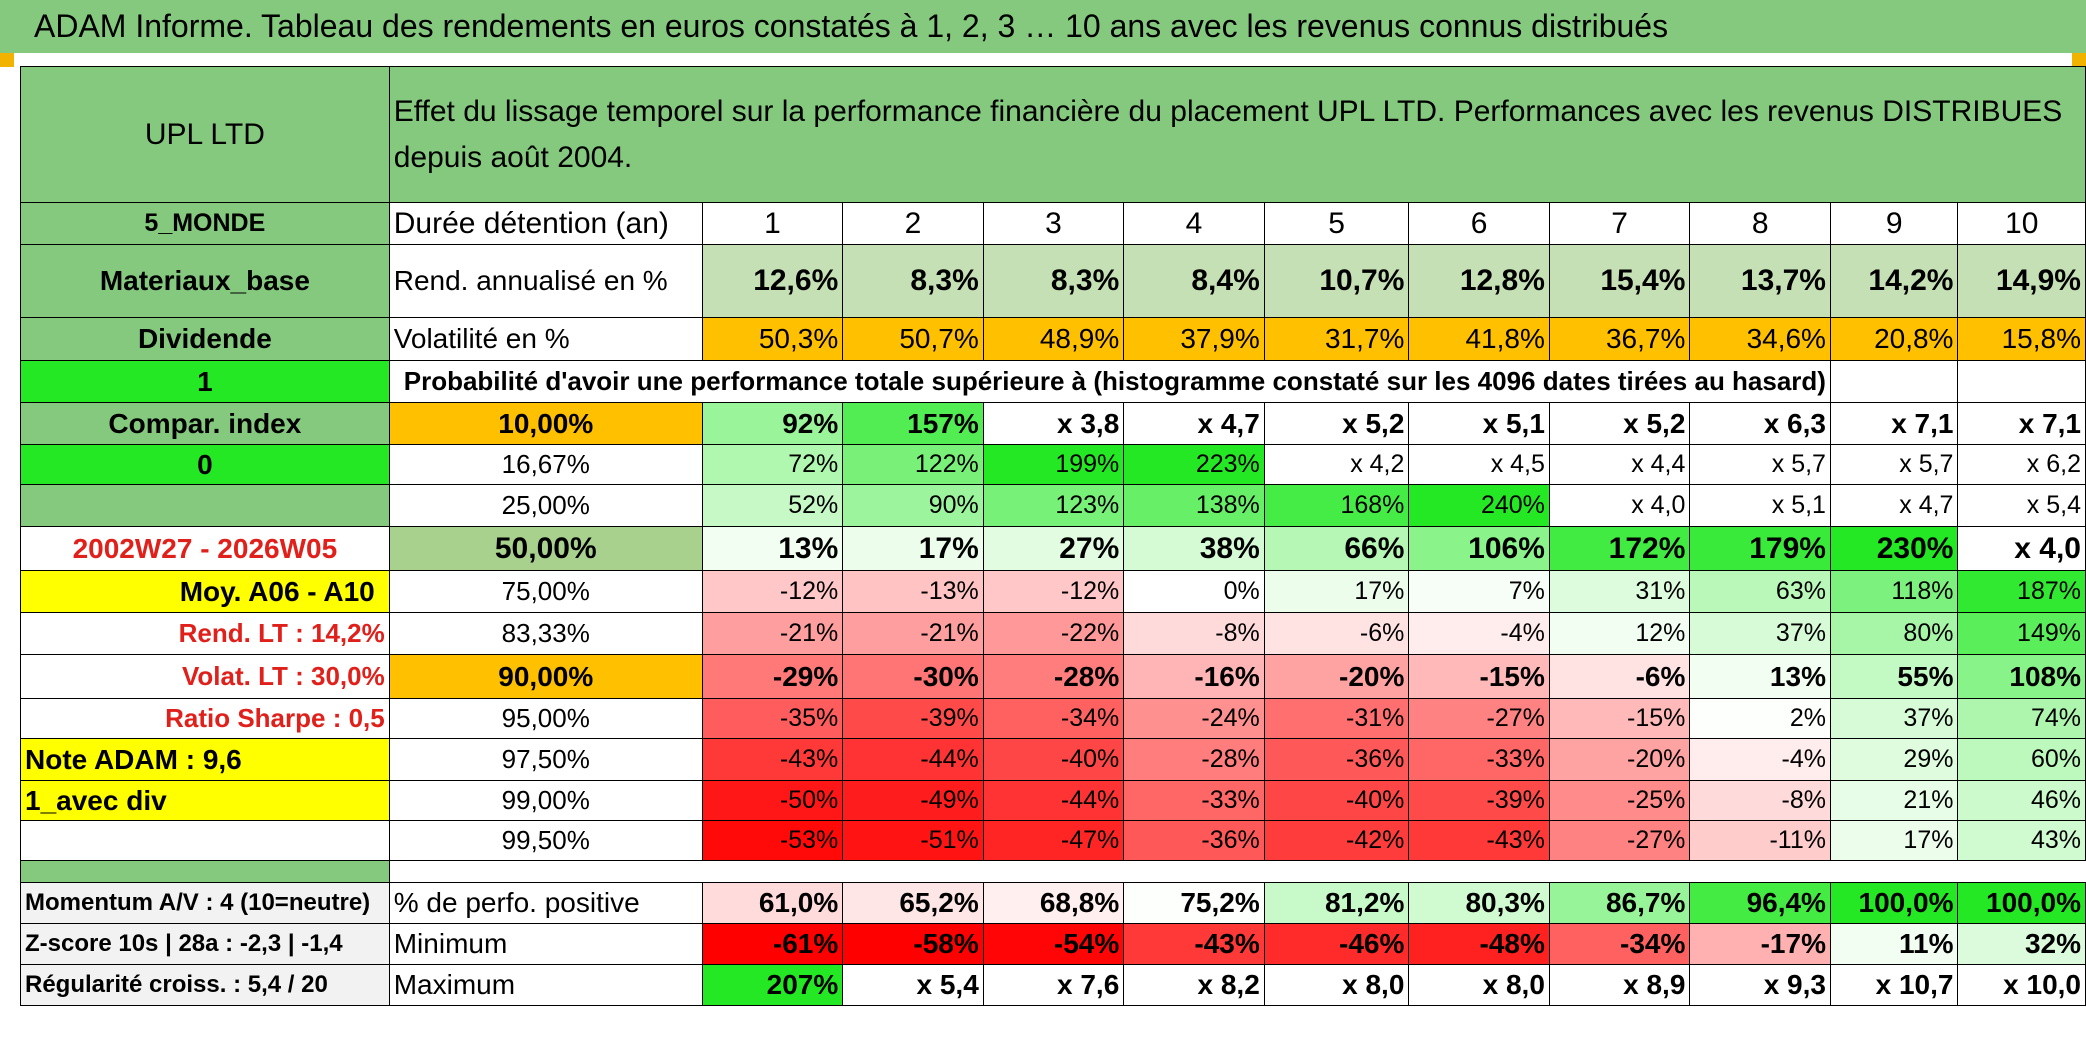 Image resolution: width=2086 pixels, height=1044 pixels. Describe the element at coordinates (1336, 339) in the screenshot. I see `volat-cell: 31,7%` at that location.